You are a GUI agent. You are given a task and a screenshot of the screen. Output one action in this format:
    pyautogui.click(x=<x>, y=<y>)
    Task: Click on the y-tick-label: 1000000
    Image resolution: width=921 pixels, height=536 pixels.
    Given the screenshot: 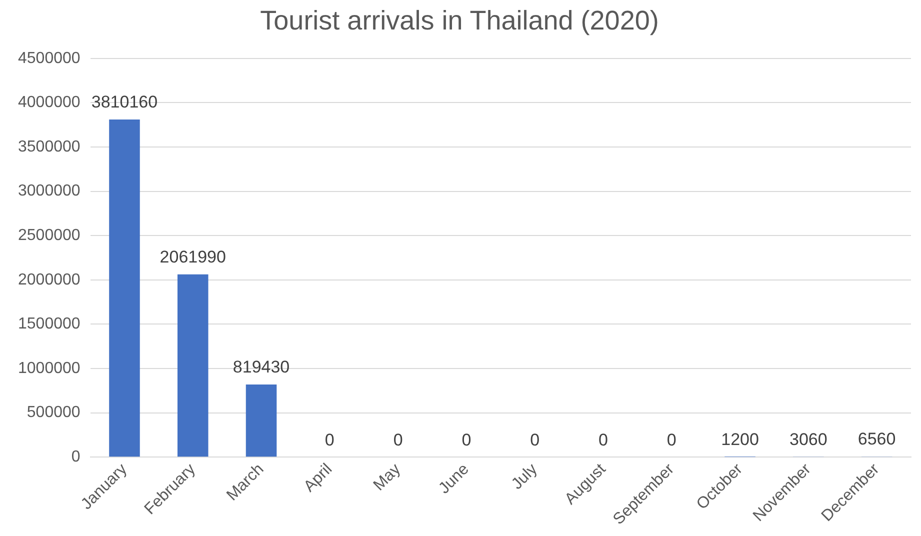 What is the action you would take?
    pyautogui.click(x=49, y=368)
    